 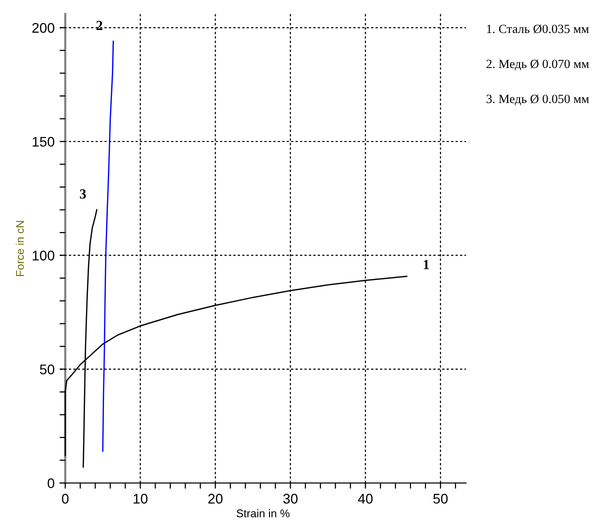 I want to click on y-tick-label: 150, so click(x=43, y=141).